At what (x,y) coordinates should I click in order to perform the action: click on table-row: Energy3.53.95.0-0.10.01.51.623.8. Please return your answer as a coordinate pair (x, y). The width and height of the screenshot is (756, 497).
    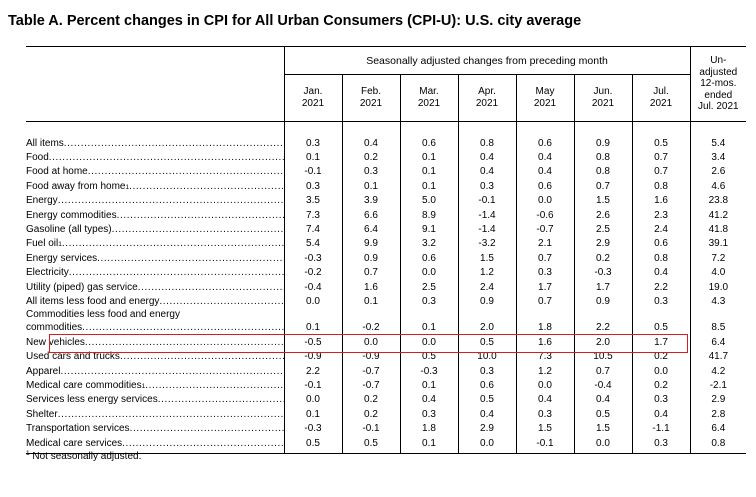
    Looking at the image, I should click on (386, 200).